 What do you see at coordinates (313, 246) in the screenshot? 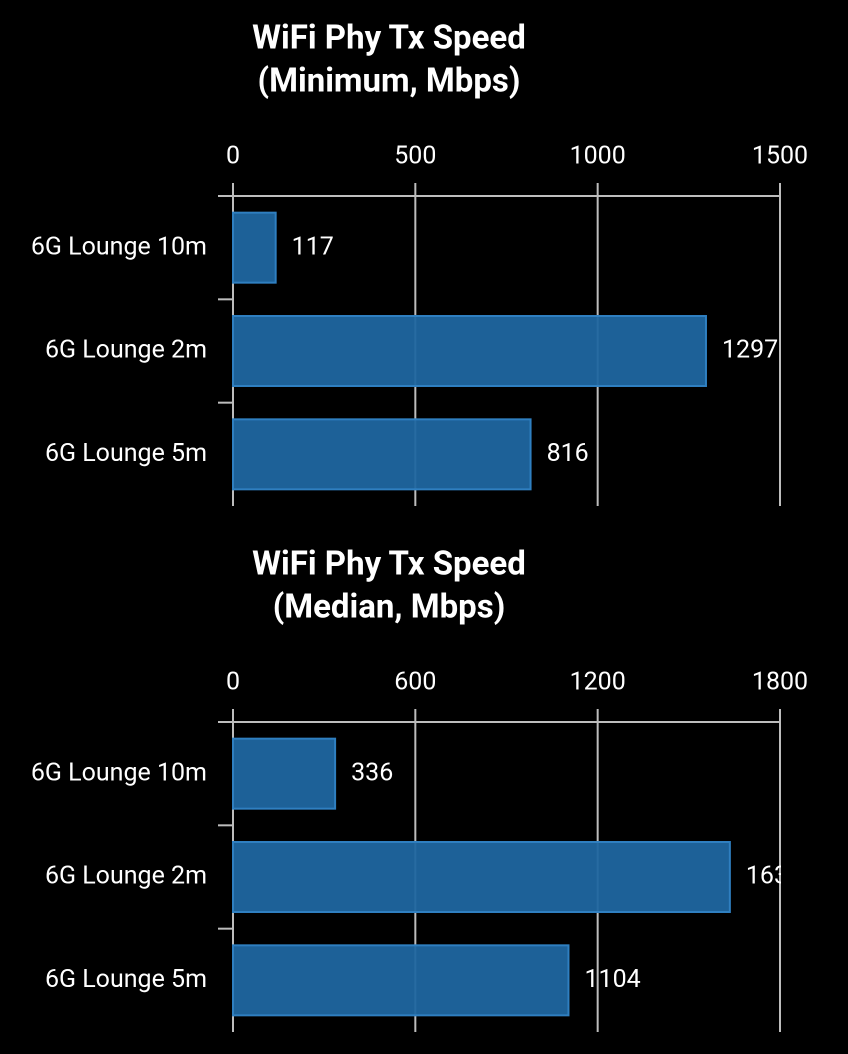
I see `value-label: 117` at bounding box center [313, 246].